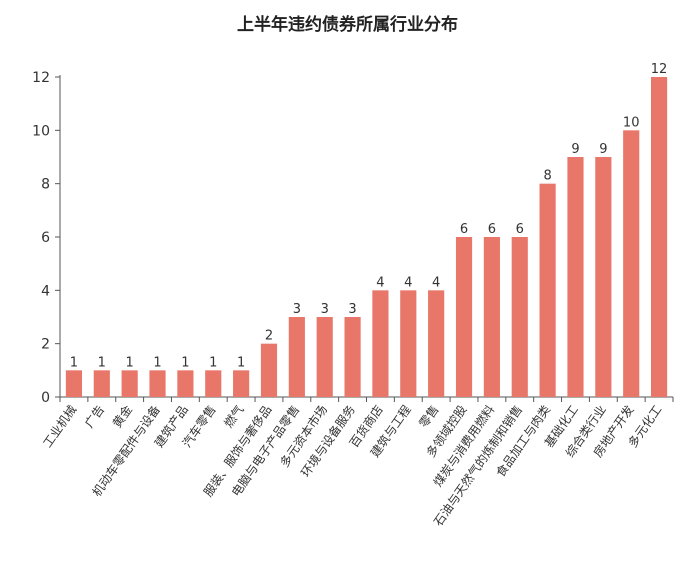 This screenshot has width=695, height=576. Describe the element at coordinates (45, 185) in the screenshot. I see `y-tick-label: 8` at that location.